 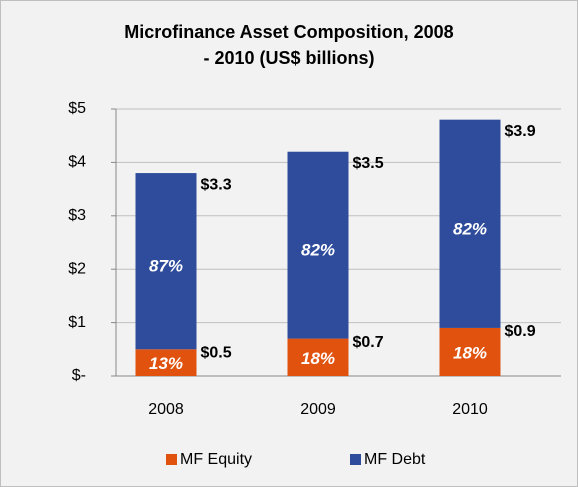 What do you see at coordinates (77, 215) in the screenshot?
I see `y-tick-label: $3` at bounding box center [77, 215].